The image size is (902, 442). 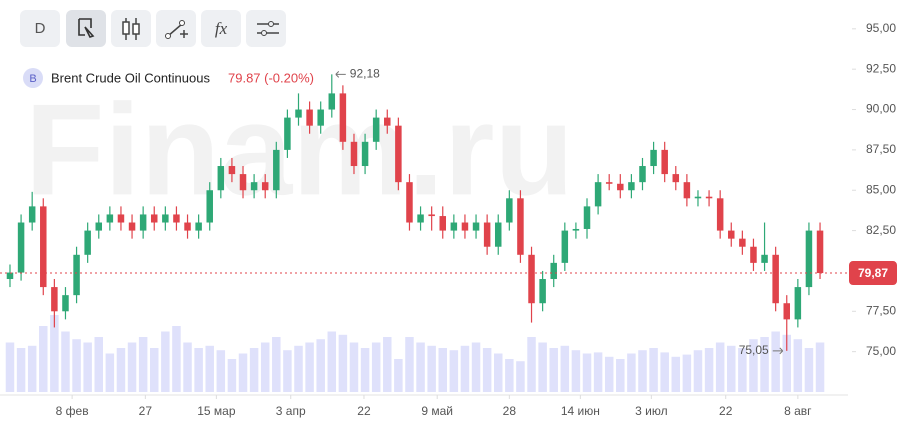 What do you see at coordinates (221, 28) in the screenshot?
I see `function-button` at bounding box center [221, 28].